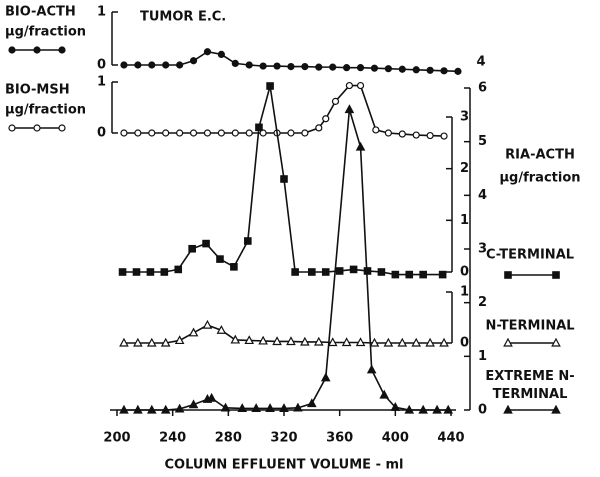 The width and height of the screenshot is (600, 477). Describe the element at coordinates (539, 178) in the screenshot. I see `y2-axis-label: µg/fraction` at that location.